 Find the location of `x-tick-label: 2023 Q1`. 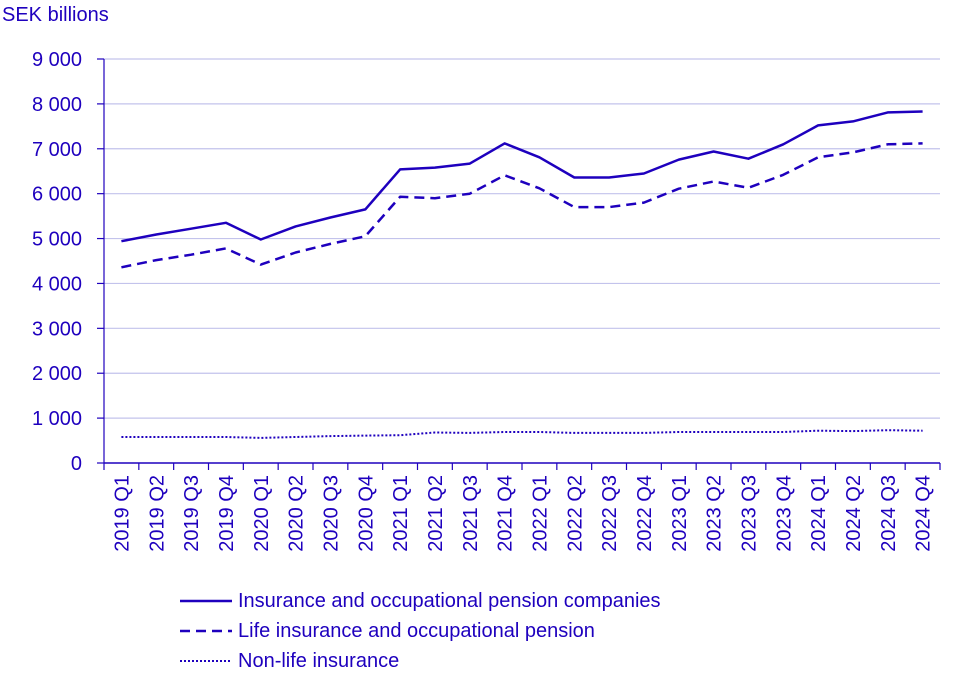

x-tick-label: 2023 Q1 is located at coordinates (680, 513).